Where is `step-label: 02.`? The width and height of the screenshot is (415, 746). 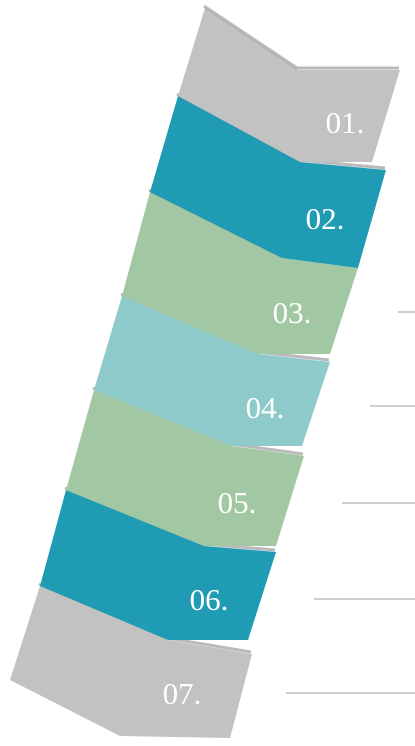 step-label: 02. is located at coordinates (325, 218).